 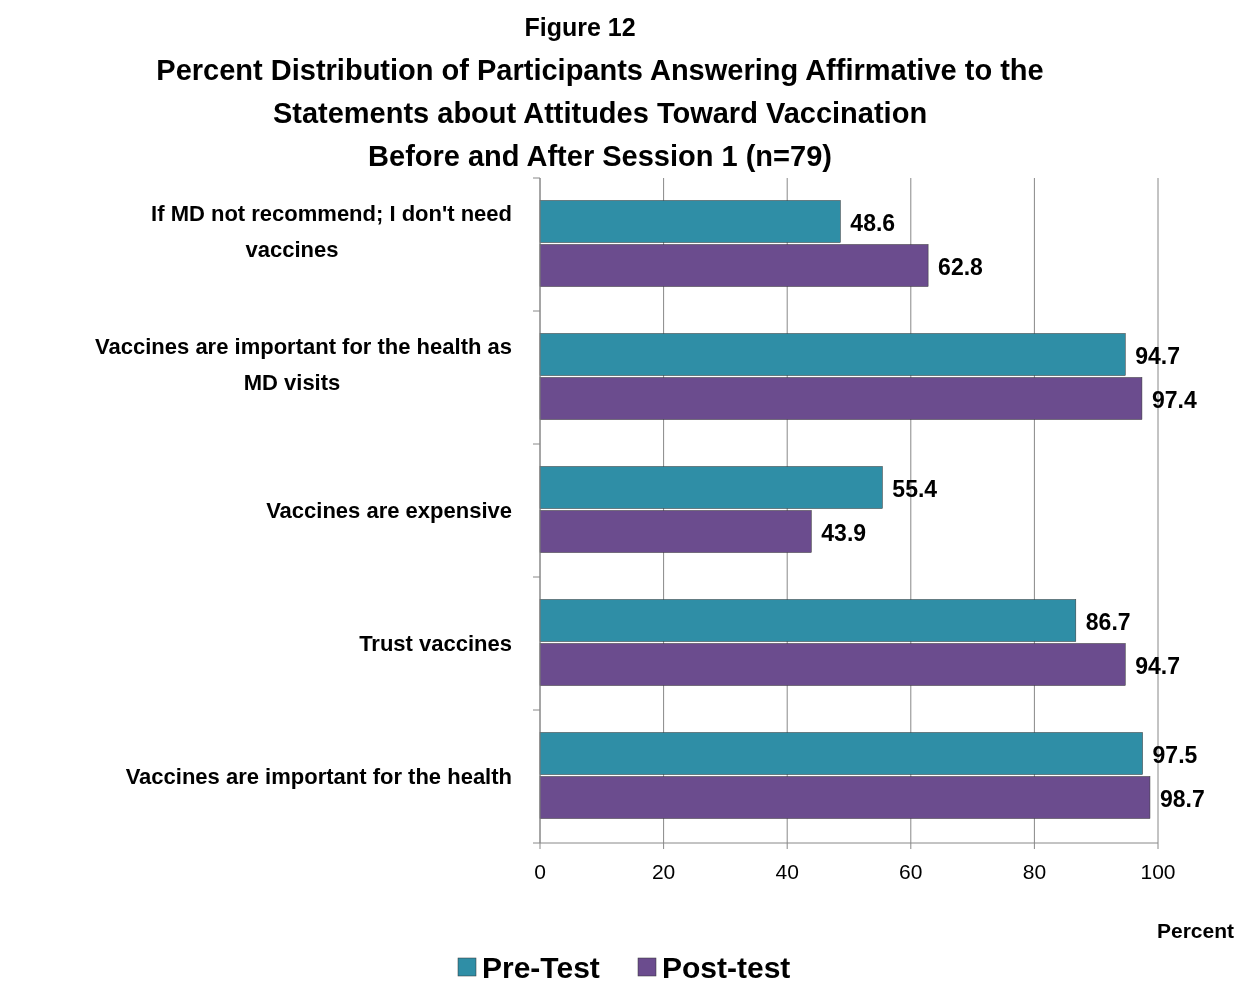 I want to click on x-tick-label: 100, so click(x=1158, y=871).